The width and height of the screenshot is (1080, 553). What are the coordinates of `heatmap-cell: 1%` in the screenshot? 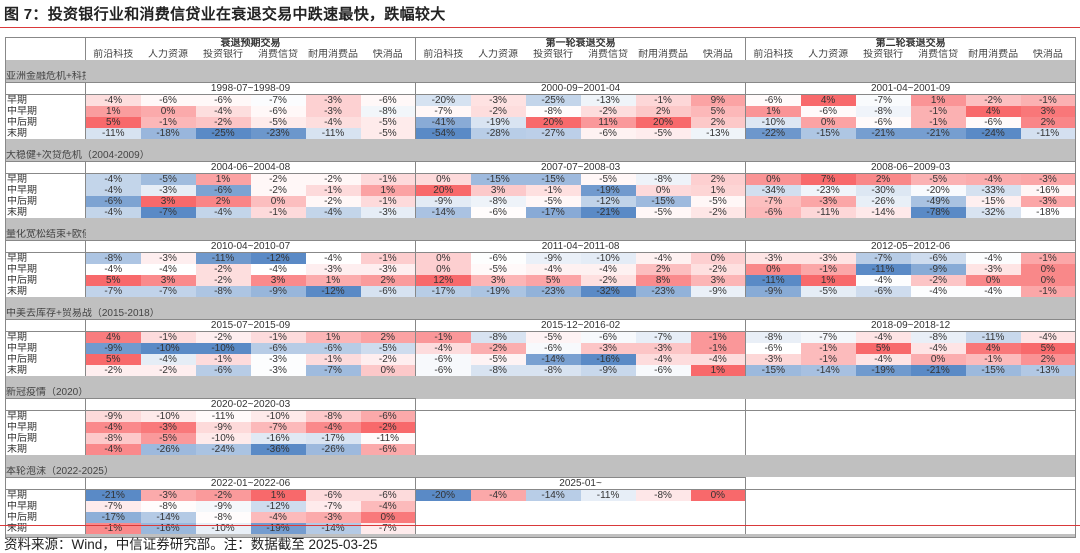 It's located at (278, 495).